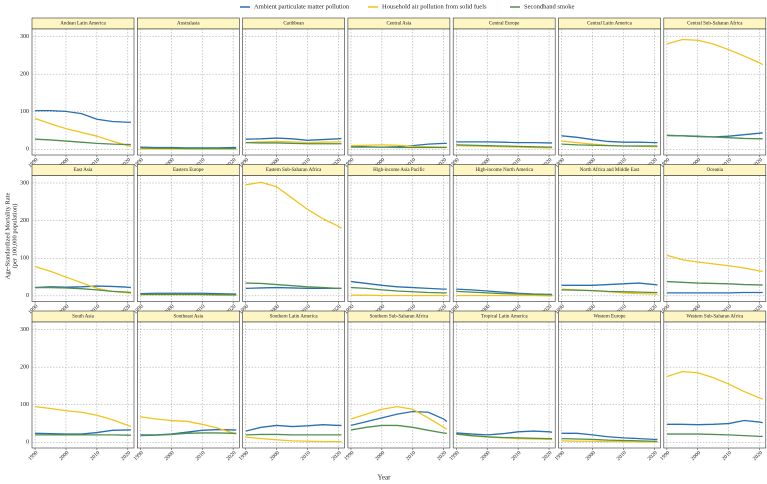 The width and height of the screenshot is (767, 484). I want to click on panel-title: Central Europe, so click(504, 24).